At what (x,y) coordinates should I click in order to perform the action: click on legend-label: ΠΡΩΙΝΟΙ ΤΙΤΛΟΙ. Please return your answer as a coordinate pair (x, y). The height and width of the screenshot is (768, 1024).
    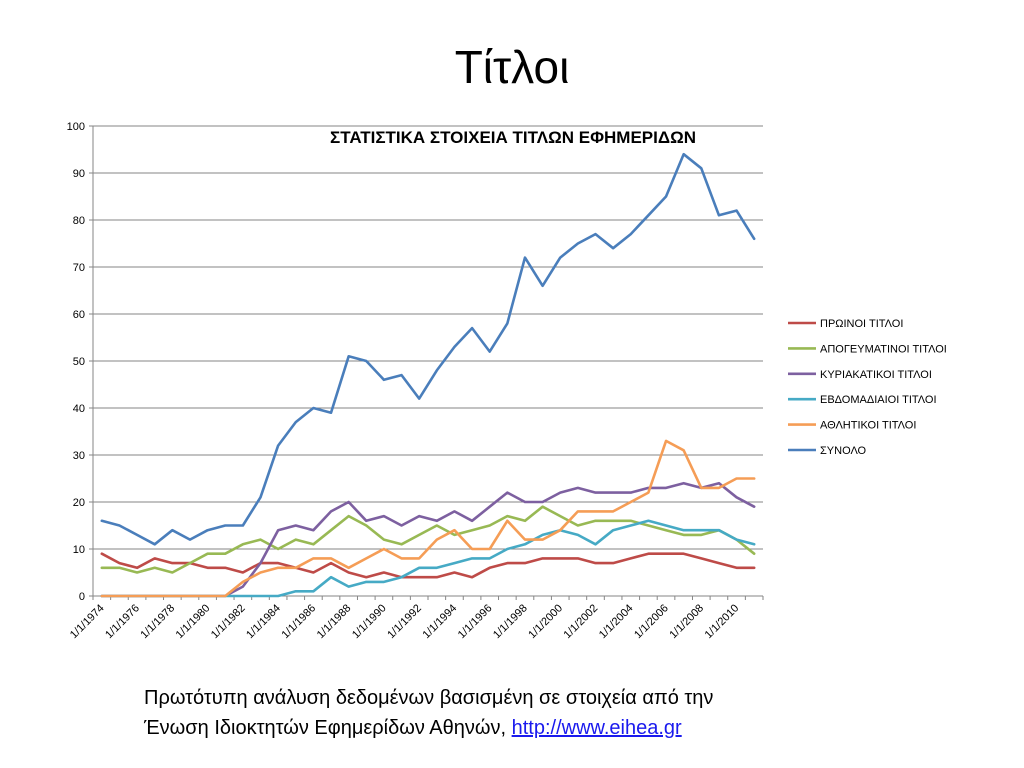
    Looking at the image, I should click on (861, 324).